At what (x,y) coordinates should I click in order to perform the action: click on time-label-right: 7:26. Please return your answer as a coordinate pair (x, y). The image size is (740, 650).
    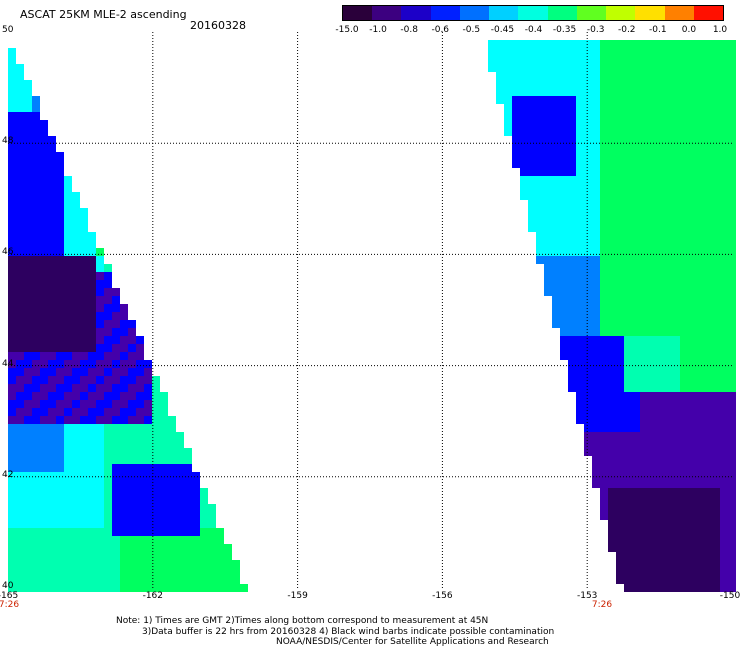
    Looking at the image, I should click on (602, 605).